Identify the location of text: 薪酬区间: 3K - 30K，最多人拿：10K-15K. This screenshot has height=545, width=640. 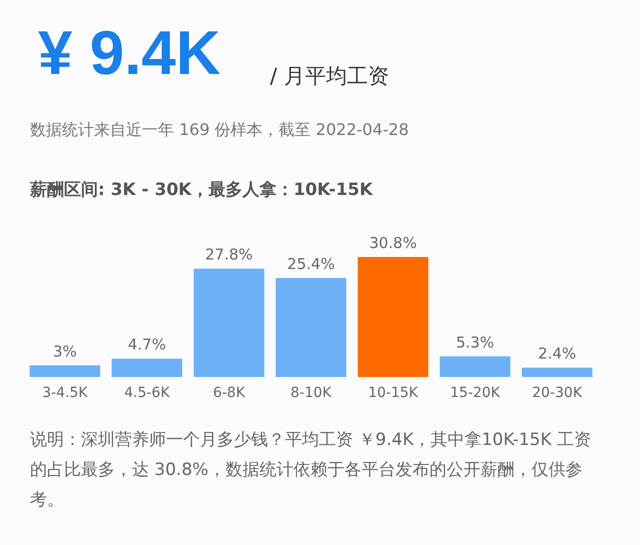
(201, 190).